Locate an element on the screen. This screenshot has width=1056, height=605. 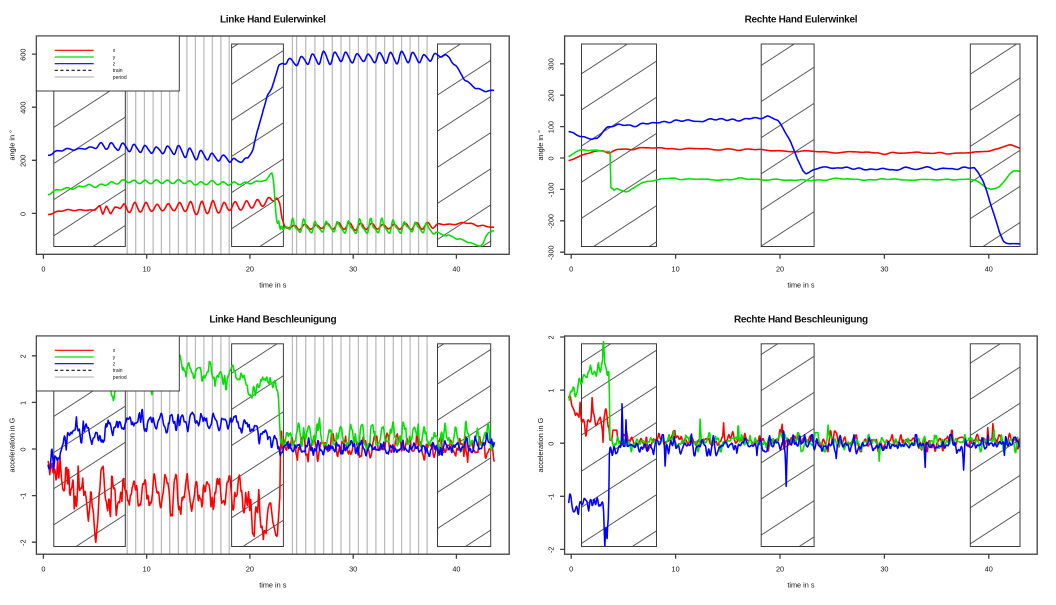
svg-text: 300 is located at coordinates (551, 64).